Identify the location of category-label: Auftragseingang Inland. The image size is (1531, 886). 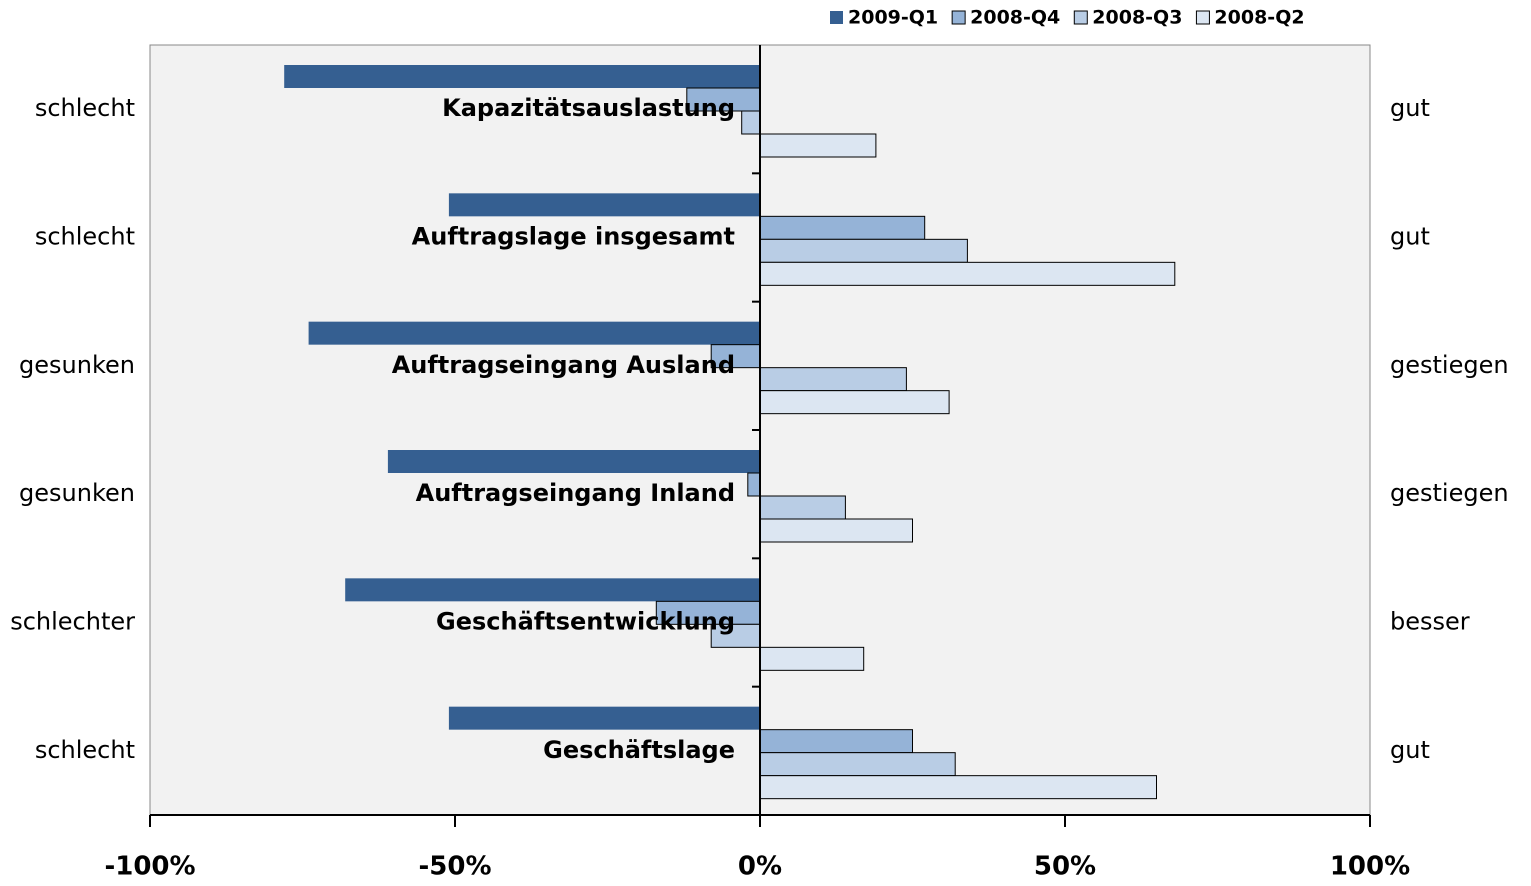
(575, 493).